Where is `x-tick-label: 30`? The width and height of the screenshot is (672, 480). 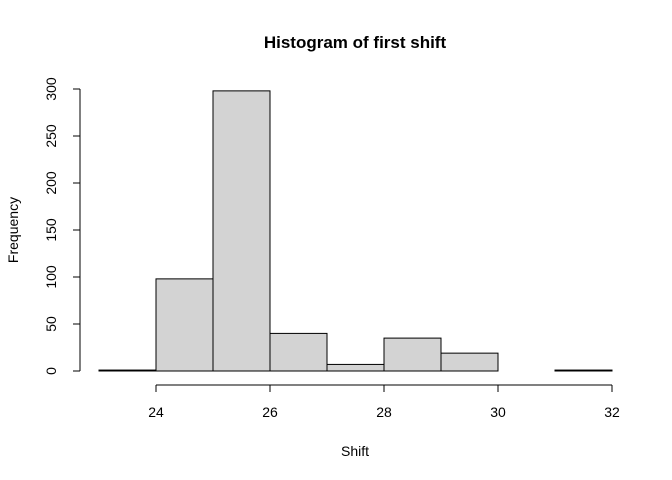 x-tick-label: 30 is located at coordinates (498, 412).